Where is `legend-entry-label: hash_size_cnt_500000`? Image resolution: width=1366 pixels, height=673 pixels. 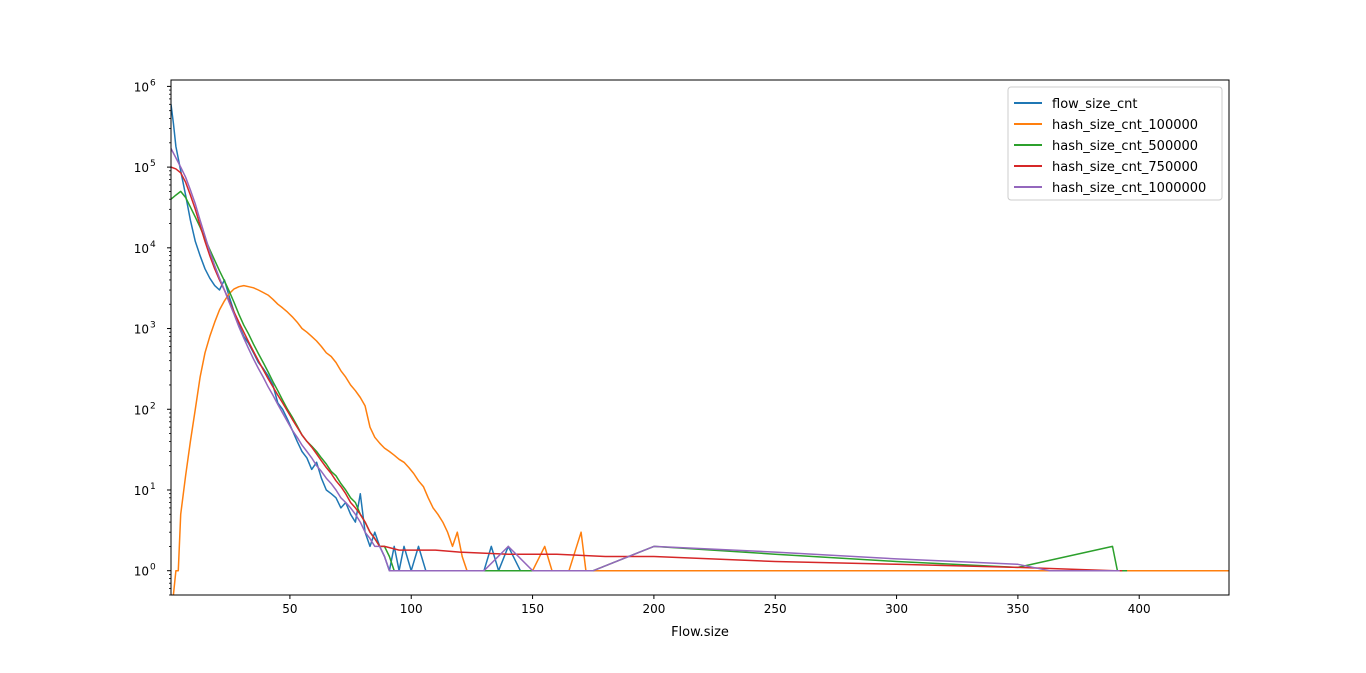 legend-entry-label: hash_size_cnt_500000 is located at coordinates (1125, 146).